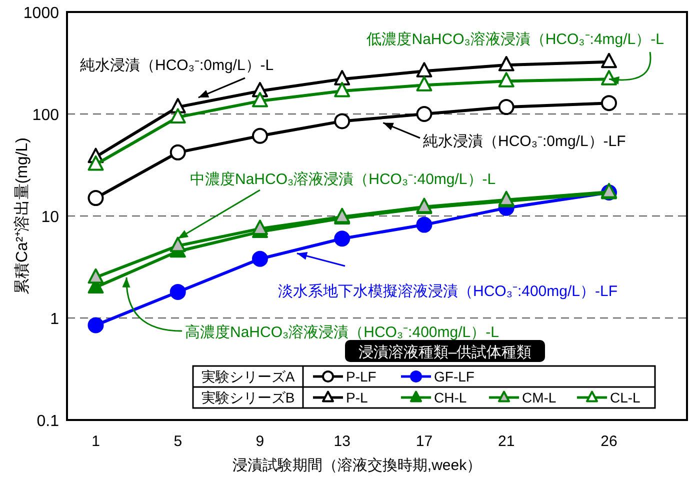  What do you see at coordinates (177, 65) in the screenshot?
I see `annotation: 純水浸漬（HCO₃⁻:0mg/L）-L` at bounding box center [177, 65].